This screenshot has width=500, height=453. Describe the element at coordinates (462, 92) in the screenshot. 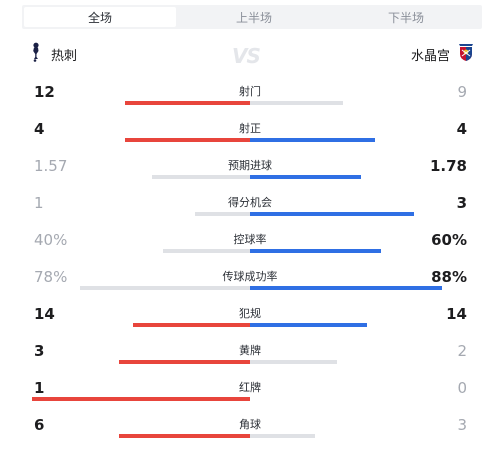

I see `away-stat-value: 9` at that location.